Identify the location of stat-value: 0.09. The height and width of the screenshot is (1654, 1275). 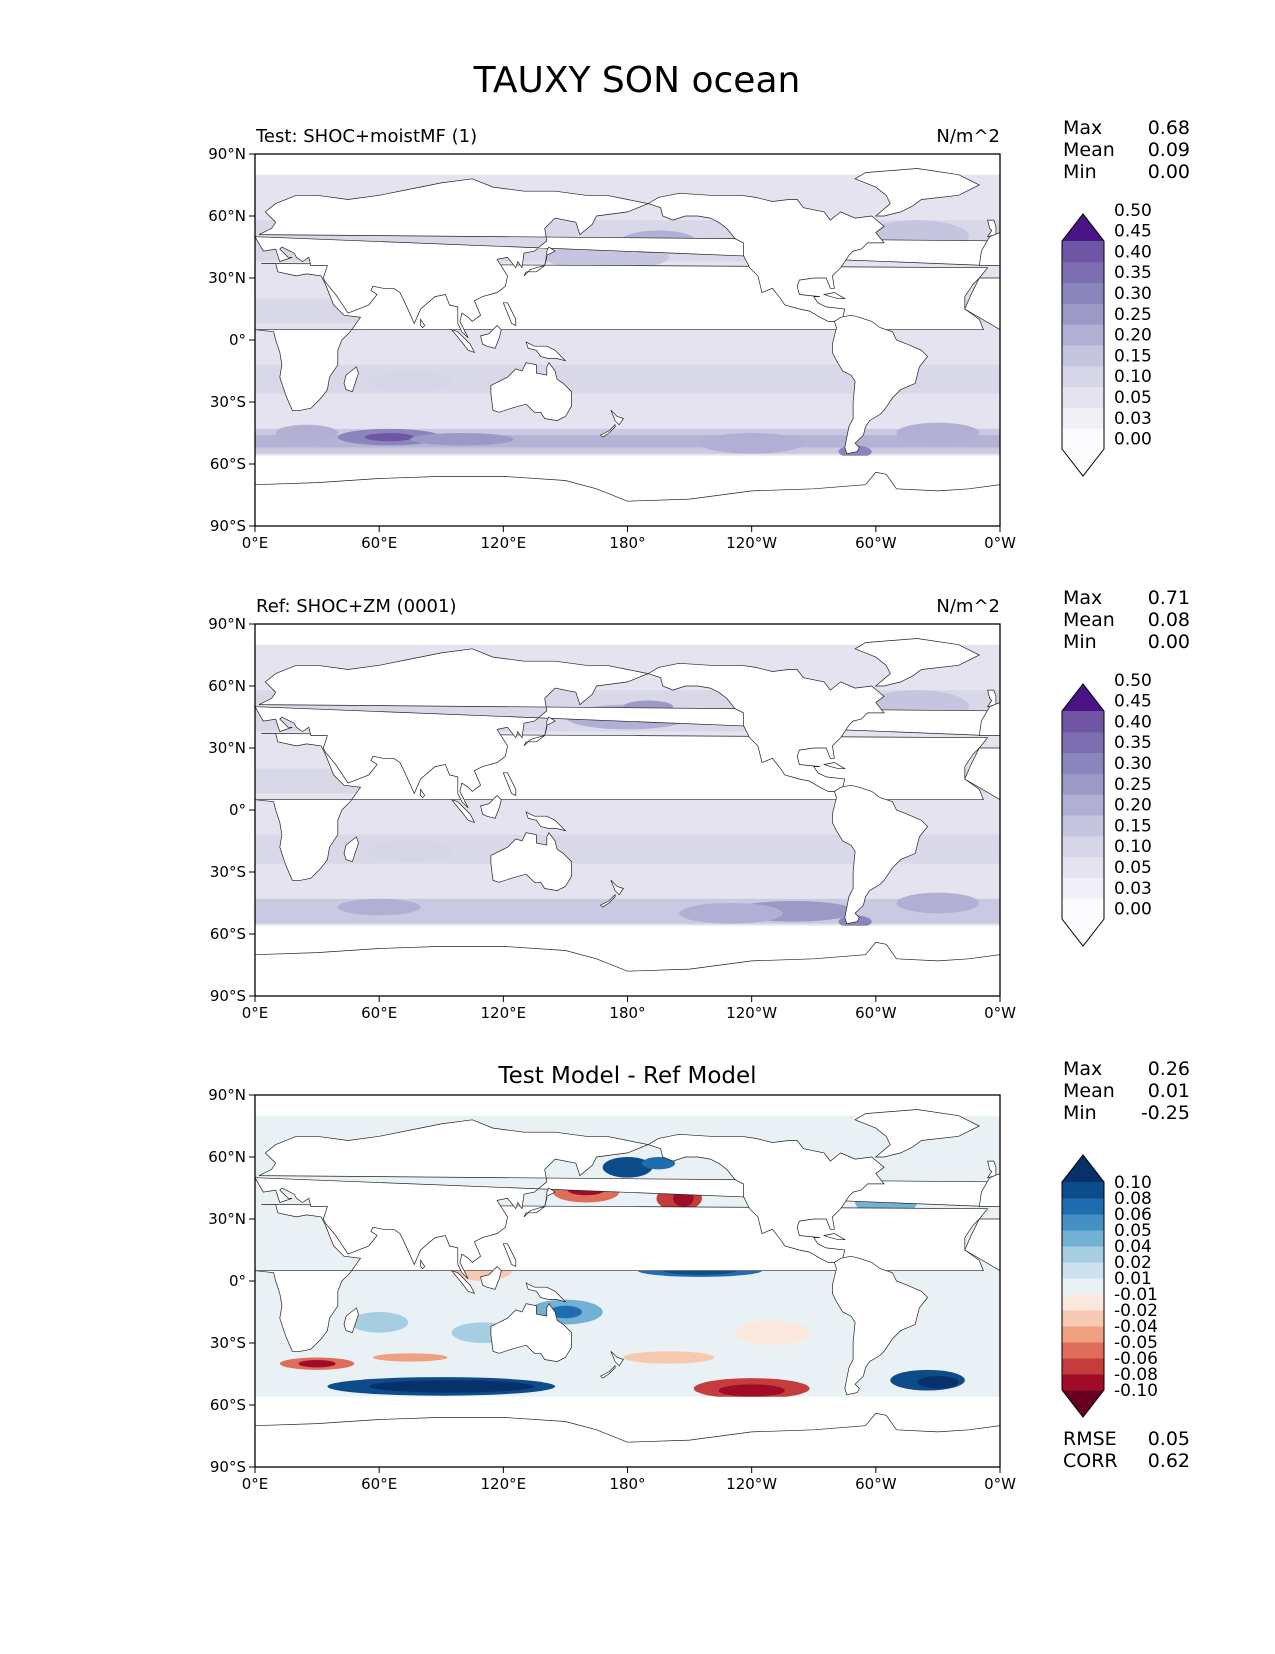
(1169, 150).